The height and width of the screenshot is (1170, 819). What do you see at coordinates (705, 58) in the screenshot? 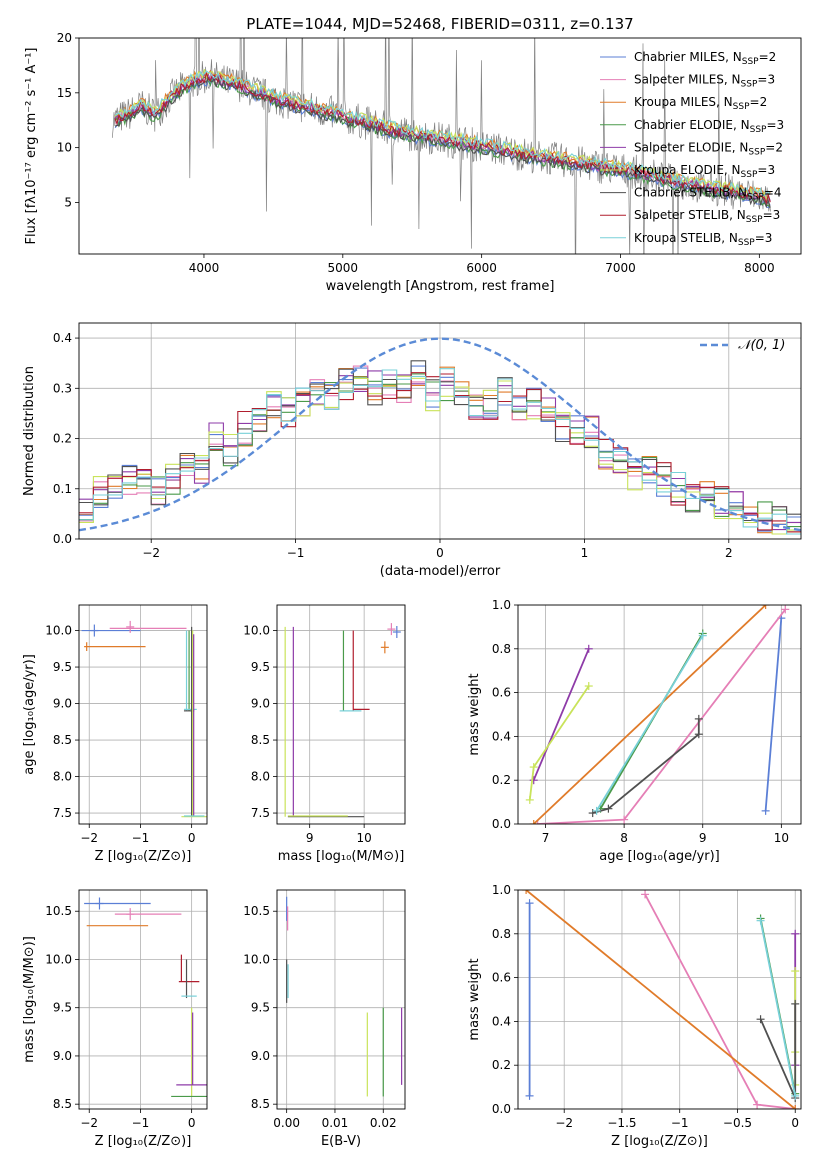
I see `legend-label: Chabrier MILES, NSSP=2` at bounding box center [705, 58].